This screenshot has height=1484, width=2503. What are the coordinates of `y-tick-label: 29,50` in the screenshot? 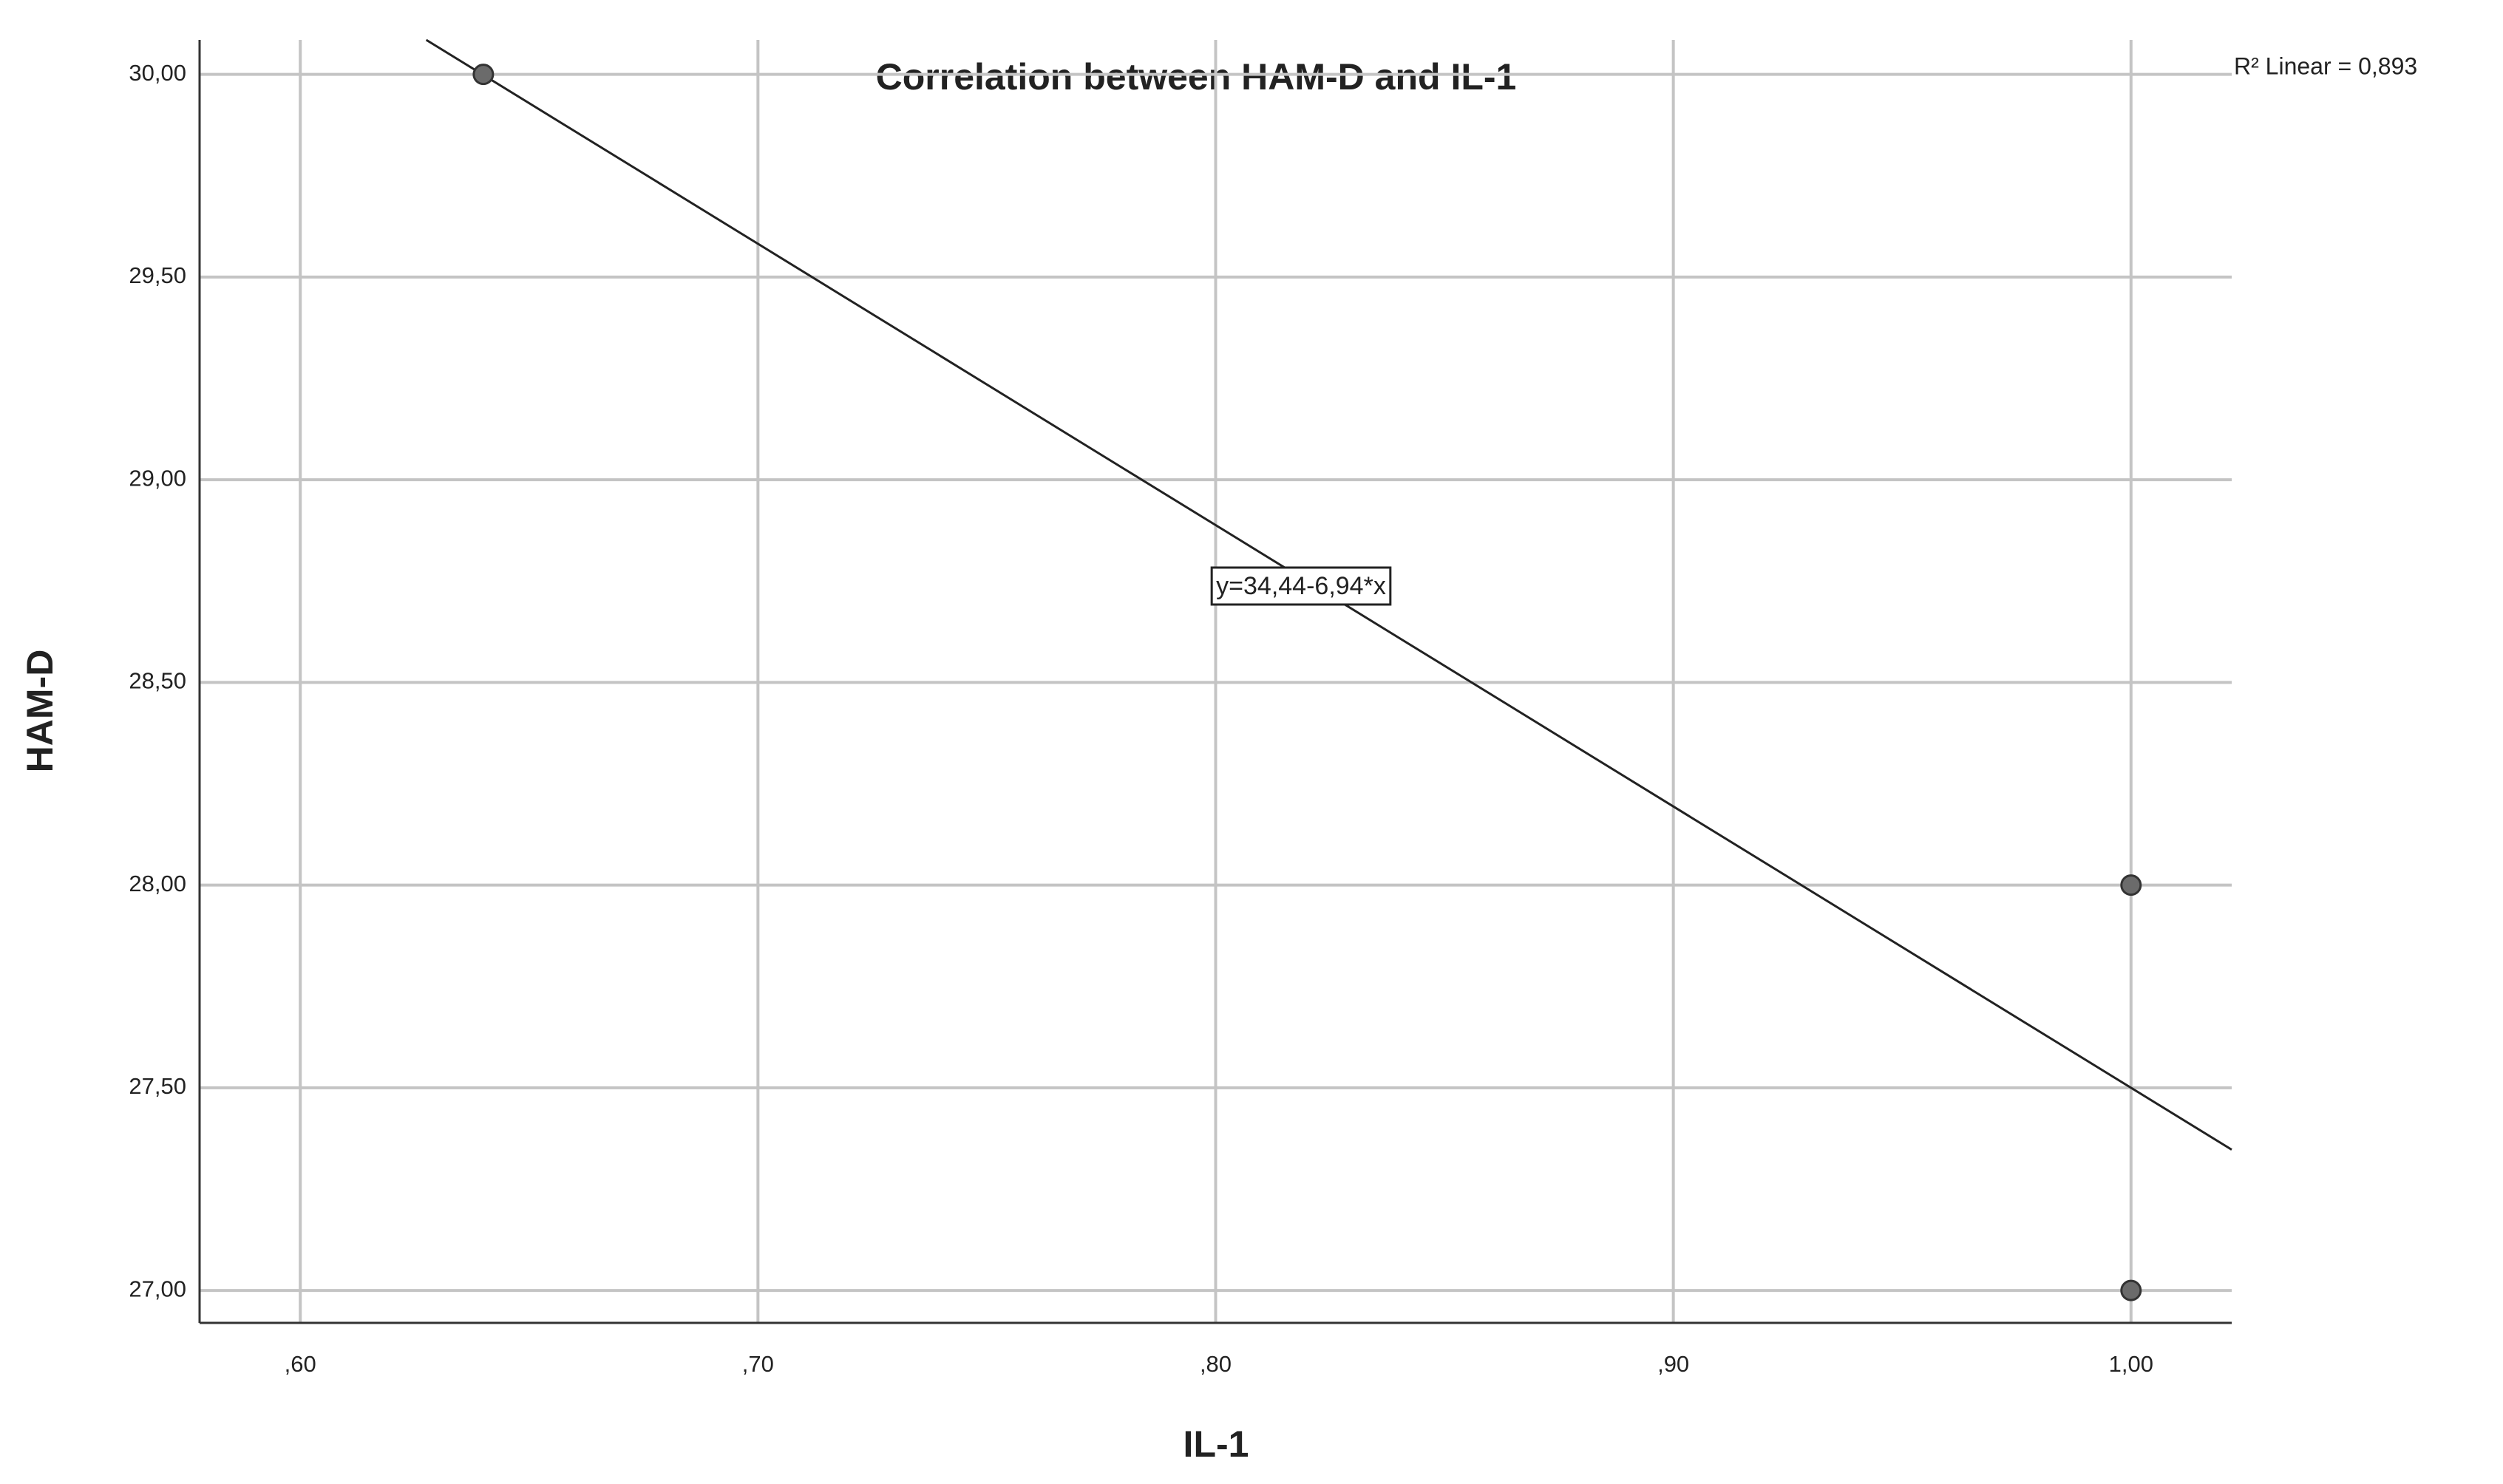 It's located at (157, 275).